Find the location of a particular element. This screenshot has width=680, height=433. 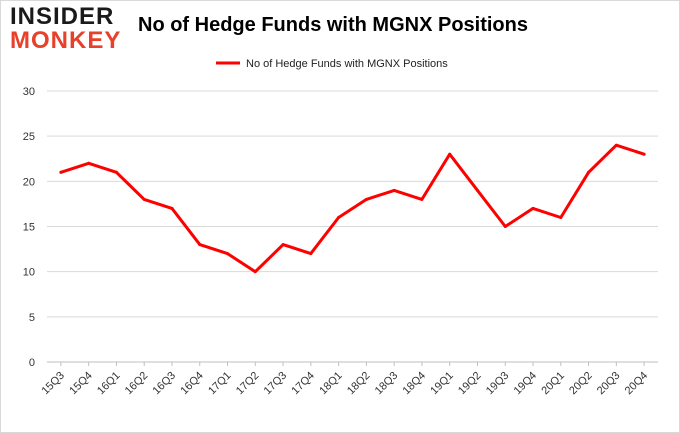

chart-title: No of Hedge Funds with MGNX Positions is located at coordinates (333, 25).